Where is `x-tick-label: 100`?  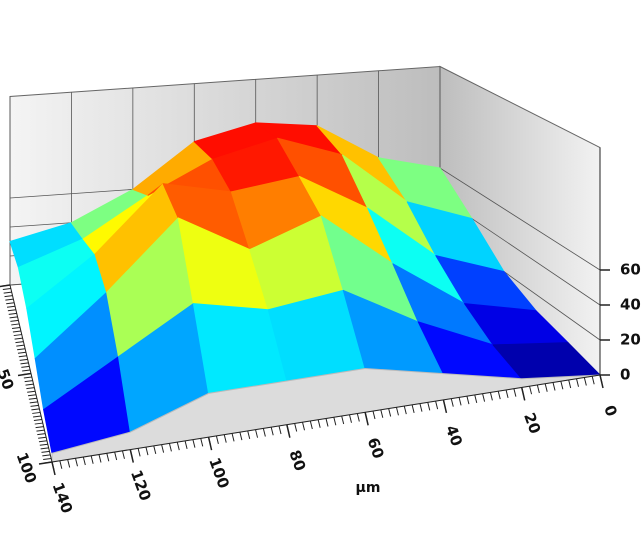
x-tick-label: 100 is located at coordinates (219, 473).